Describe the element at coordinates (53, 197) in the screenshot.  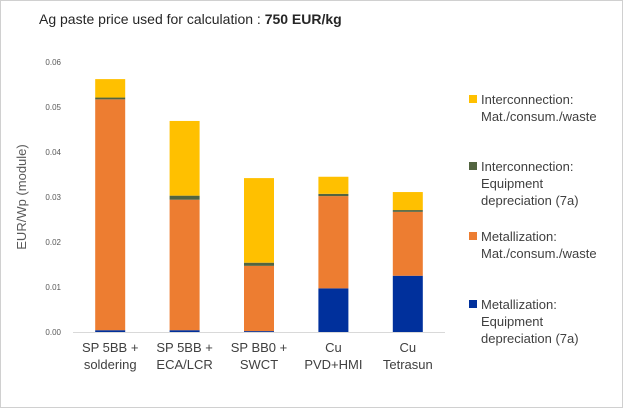
I see `y-tick-label: 0.03` at that location.